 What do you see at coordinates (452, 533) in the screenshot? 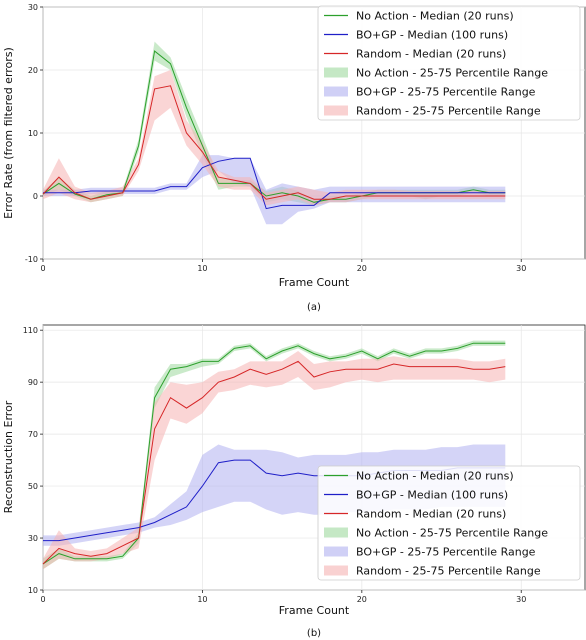
I see `chart-b-legend-label-3: No Action - 25-75 Percentile Range` at bounding box center [452, 533].